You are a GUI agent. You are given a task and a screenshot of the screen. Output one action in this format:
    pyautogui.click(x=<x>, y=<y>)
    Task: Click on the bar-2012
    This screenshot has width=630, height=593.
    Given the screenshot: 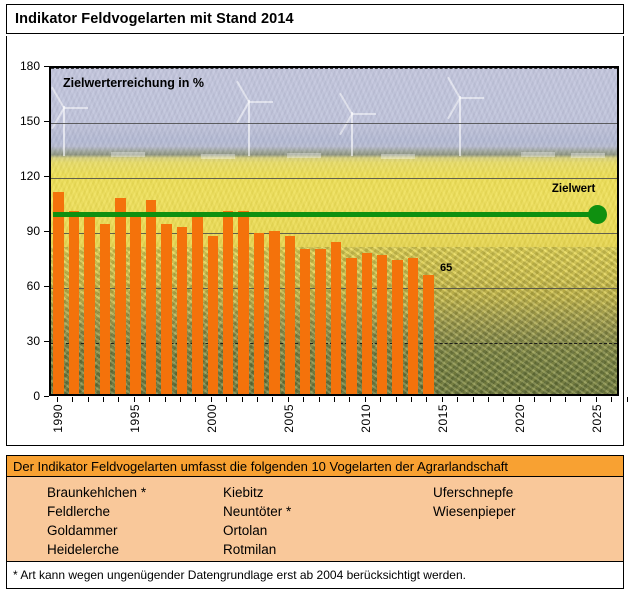 What is the action you would take?
    pyautogui.click(x=397, y=327)
    